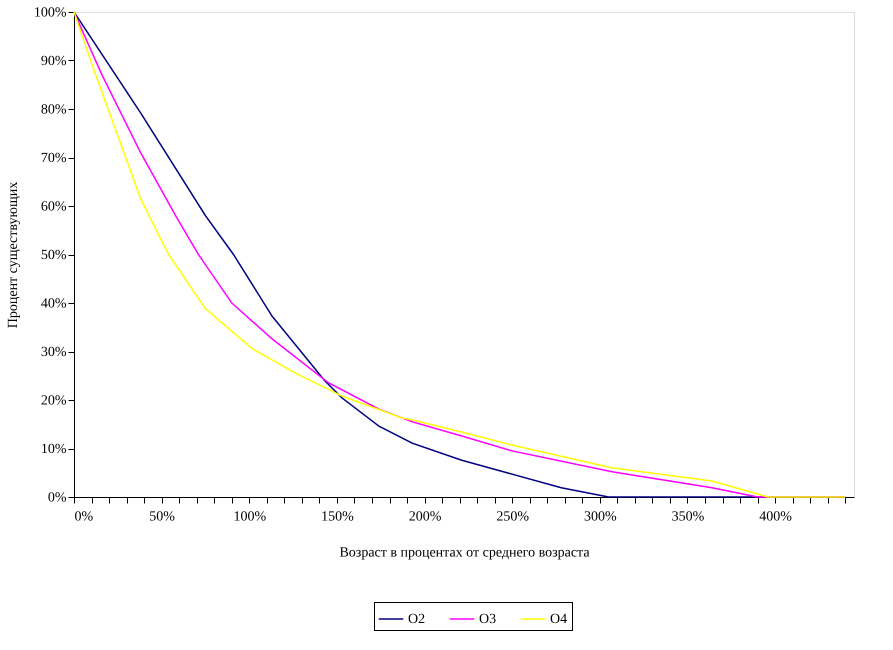 This screenshot has height=650, width=893. What do you see at coordinates (337, 517) in the screenshot?
I see `x-tick-label: 150%` at bounding box center [337, 517].